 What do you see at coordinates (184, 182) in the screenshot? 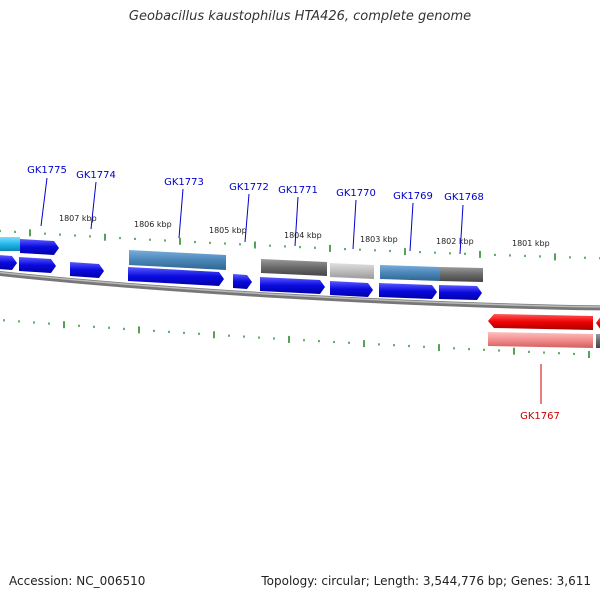
I see `gene-label-gk1773: GK1773` at bounding box center [184, 182].